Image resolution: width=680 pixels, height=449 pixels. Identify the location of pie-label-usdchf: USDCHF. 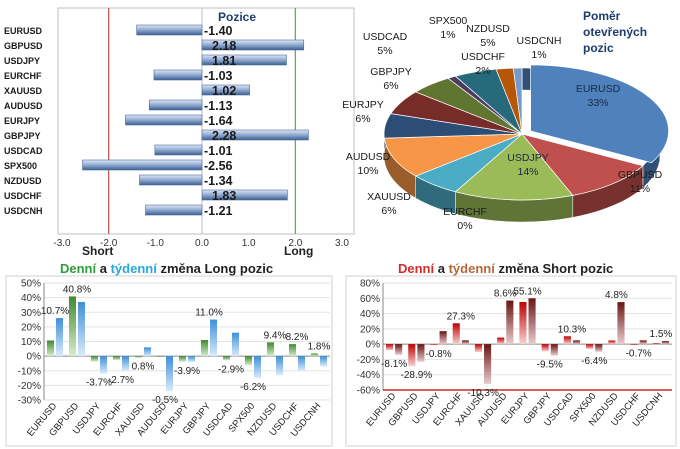
(483, 57).